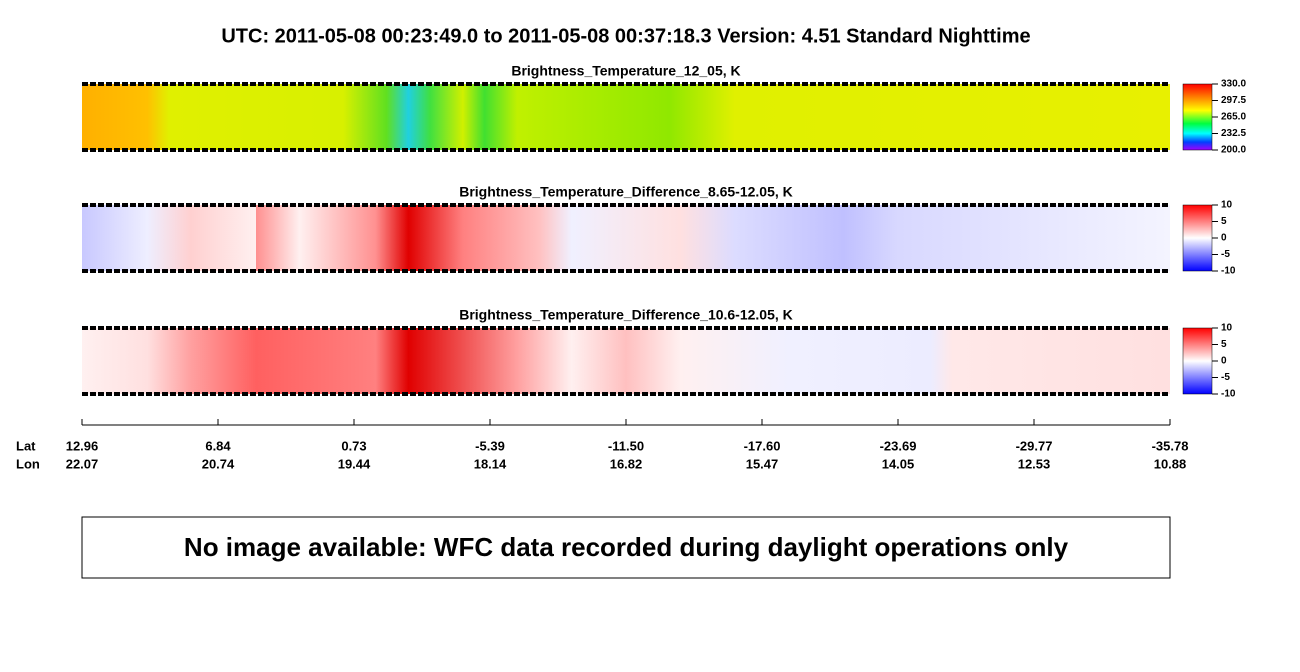 Image resolution: width=1300 pixels, height=672 pixels. Describe the element at coordinates (353, 445) in the screenshot. I see `lat-value: 0.73` at that location.